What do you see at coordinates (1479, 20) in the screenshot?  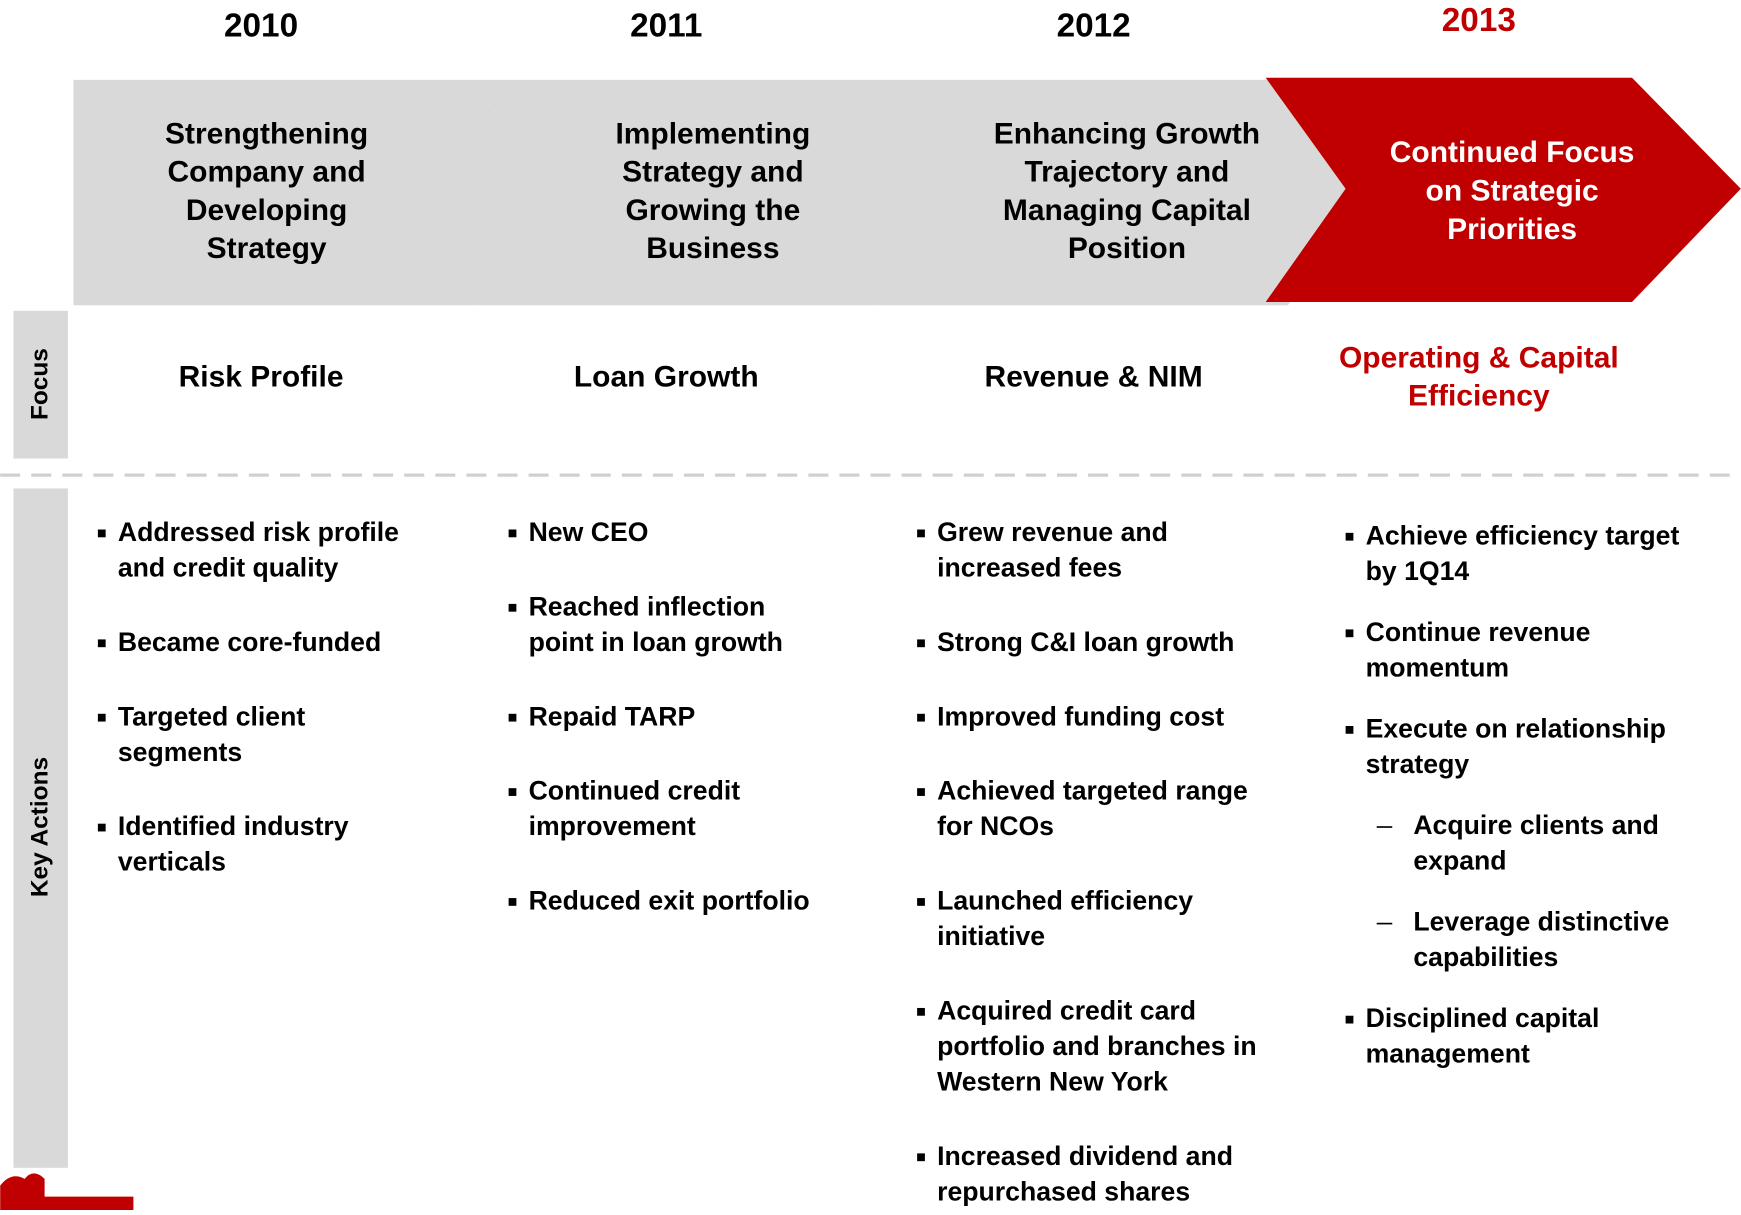 I see `year: 2013` at bounding box center [1479, 20].